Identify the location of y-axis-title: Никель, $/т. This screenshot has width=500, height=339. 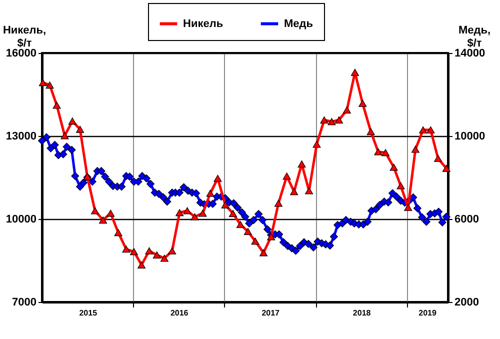
(24, 37).